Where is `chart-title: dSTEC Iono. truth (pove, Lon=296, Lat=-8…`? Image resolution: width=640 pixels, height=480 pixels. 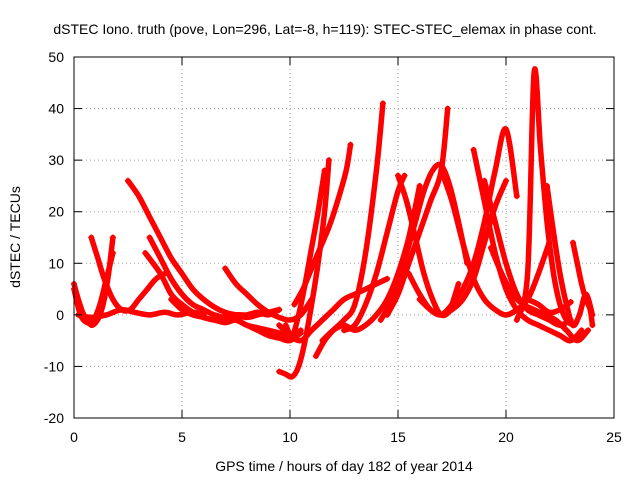
chart-title: dSTEC Iono. truth (pove, Lon=296, Lat=-8… is located at coordinates (324, 29).